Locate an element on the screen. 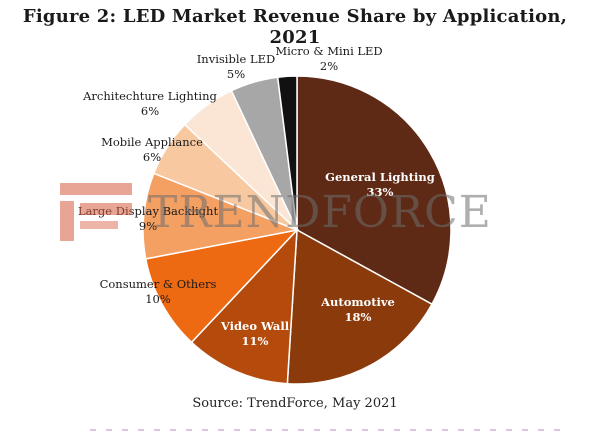 This screenshot has height=442, width=590. slice-label-general-lighting: General Lighting 33% is located at coordinates (380, 184).